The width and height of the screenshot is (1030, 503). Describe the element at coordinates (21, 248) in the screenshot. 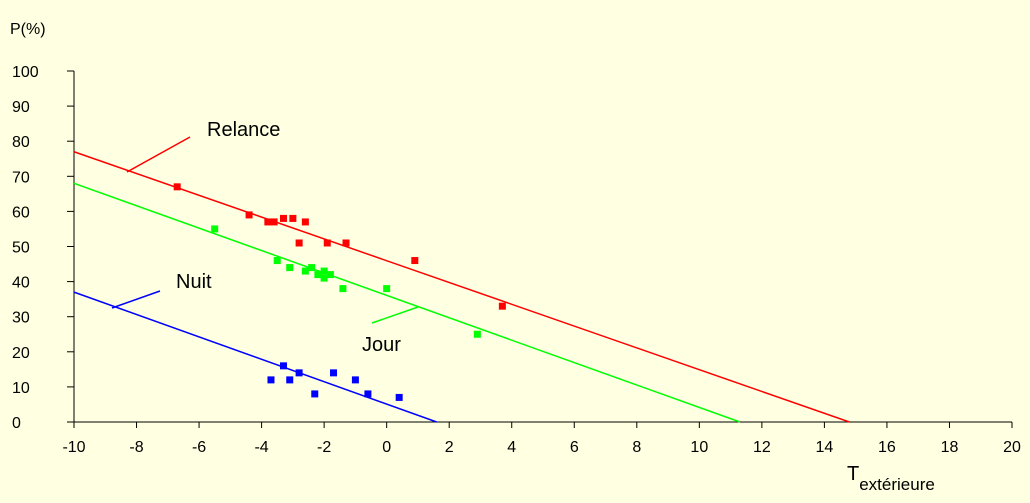

I see `y-tick-label: 50` at that location.